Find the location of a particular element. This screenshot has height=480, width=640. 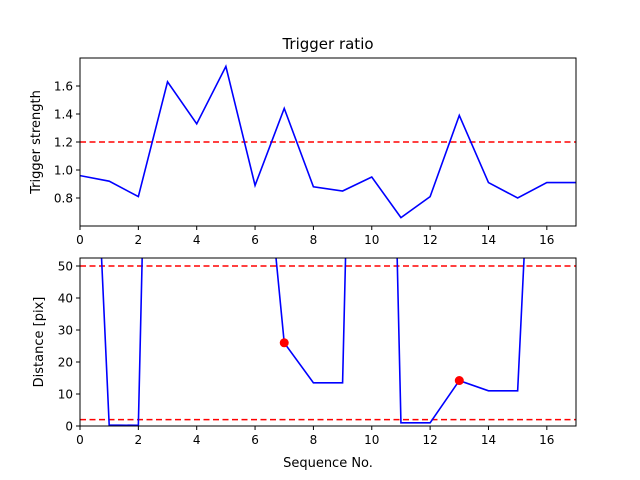

y-tick-label: 1.2 is located at coordinates (63, 143).